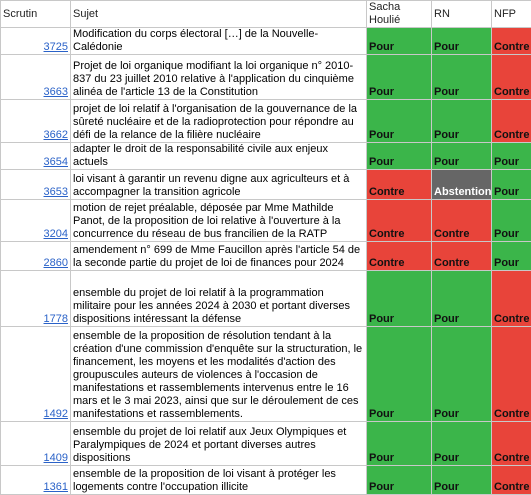 This screenshot has height=495, width=531. Describe the element at coordinates (36, 444) in the screenshot. I see `scrutin-cell: 1409` at that location.